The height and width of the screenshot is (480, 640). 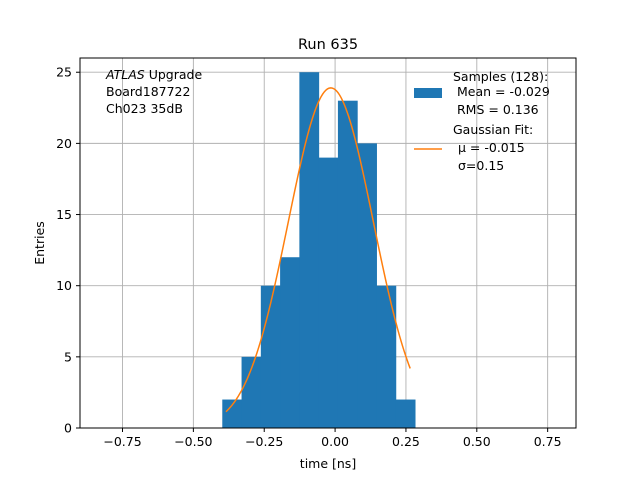 What do you see at coordinates (500, 76) in the screenshot?
I see `legend-samples-title: Samples (128):` at bounding box center [500, 76].